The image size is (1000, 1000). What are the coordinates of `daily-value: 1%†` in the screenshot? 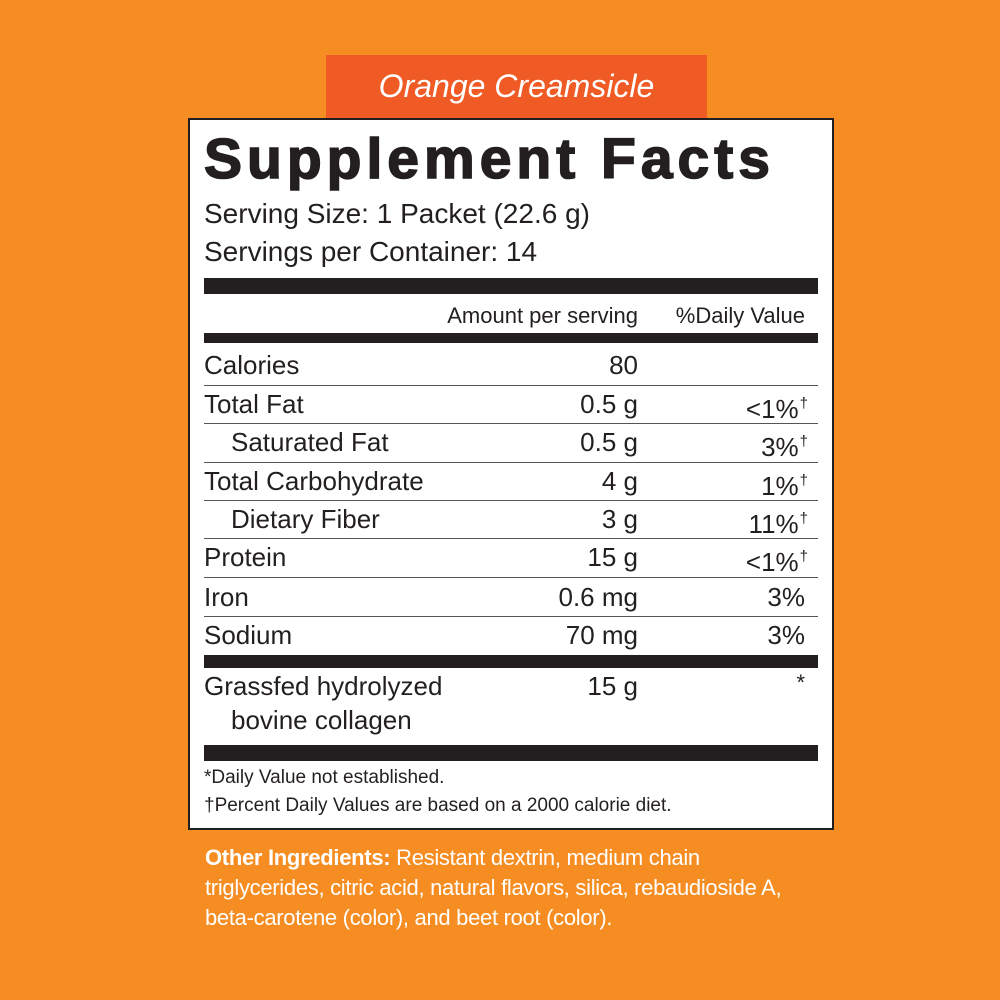 It's located at (784, 483).